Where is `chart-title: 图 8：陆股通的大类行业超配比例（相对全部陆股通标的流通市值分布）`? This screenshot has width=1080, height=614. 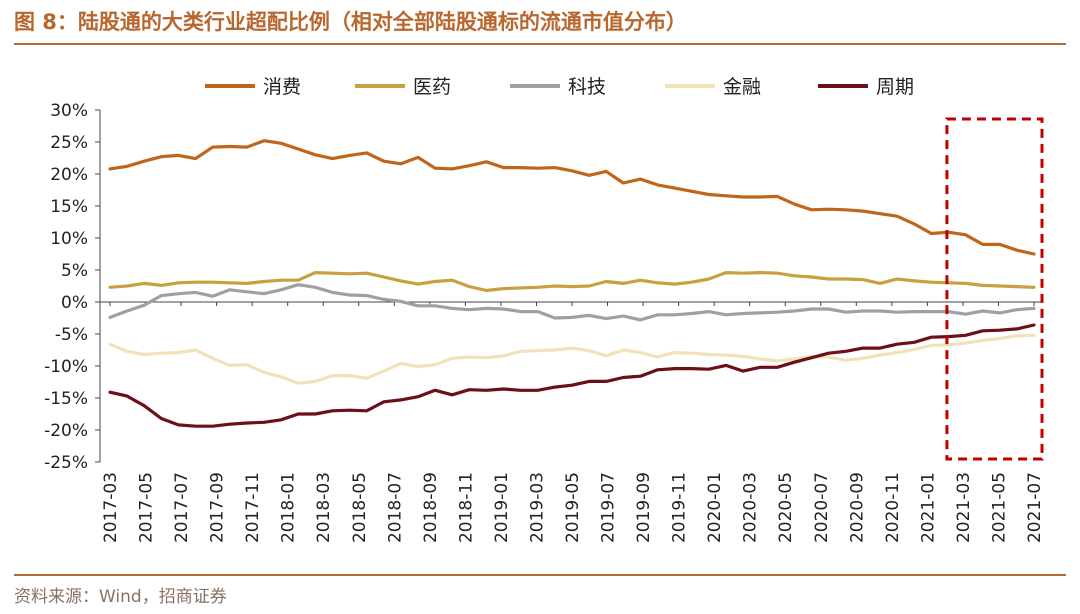
chart-title: 图 8：陆股通的大类行业超配比例（相对全部陆股通标的流通市值分布） is located at coordinates (350, 22).